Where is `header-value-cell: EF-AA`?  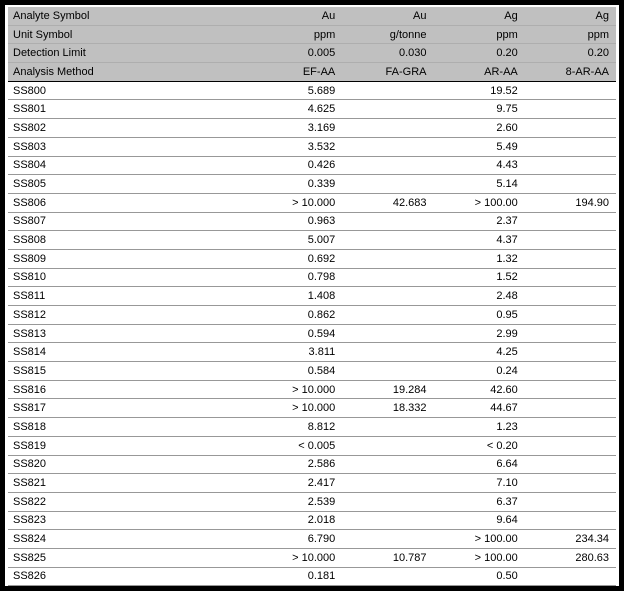 header-value-cell: EF-AA is located at coordinates (297, 72).